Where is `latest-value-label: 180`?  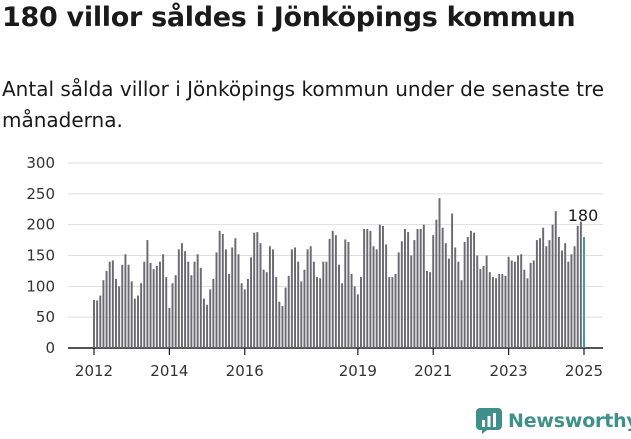 latest-value-label: 180 is located at coordinates (583, 215).